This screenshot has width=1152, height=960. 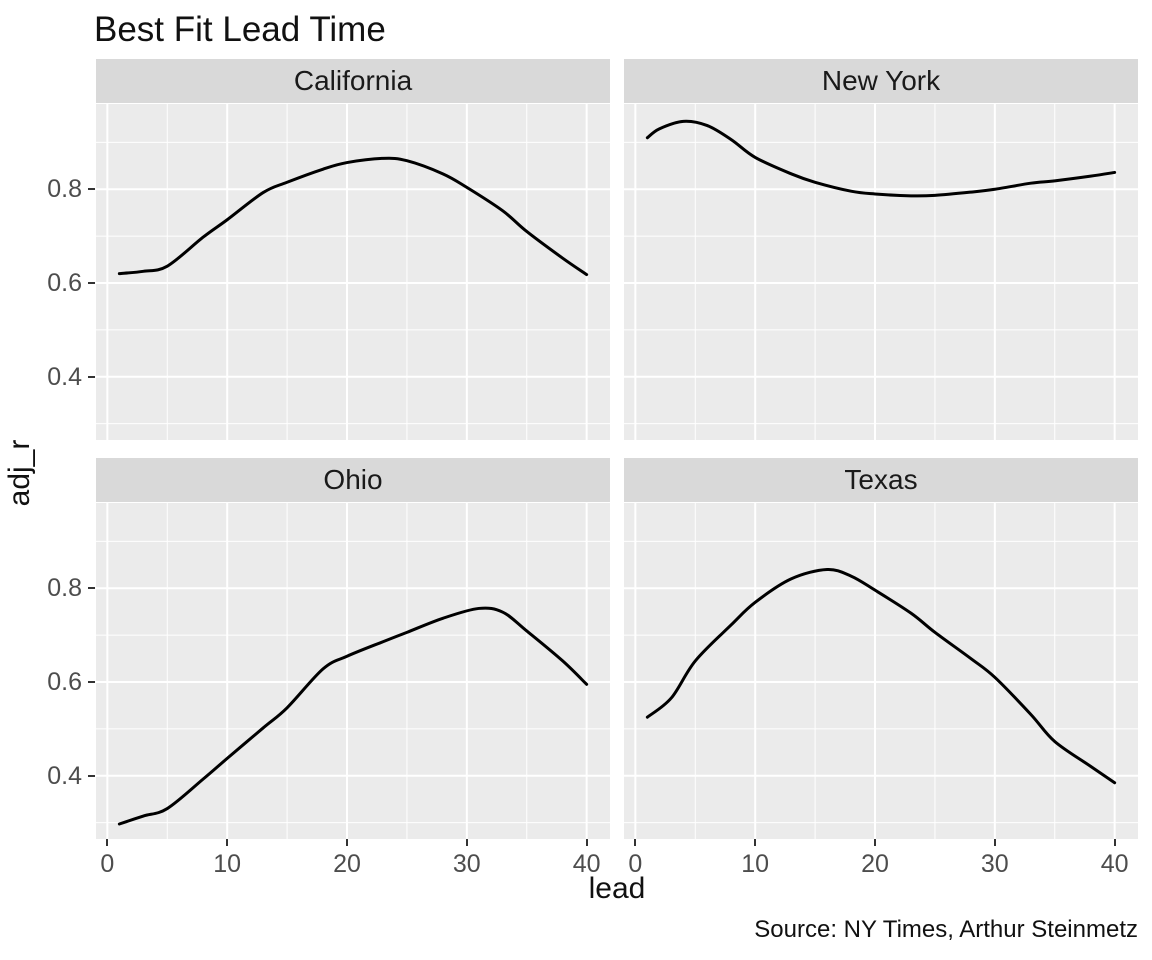 I want to click on trend-line-california, so click(x=353, y=216).